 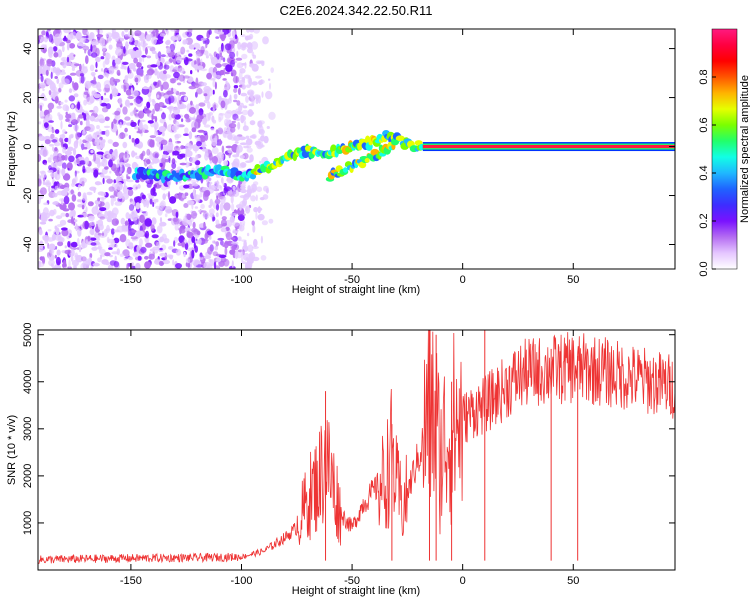 I want to click on y-tick-label: 1000, so click(x=28, y=523).